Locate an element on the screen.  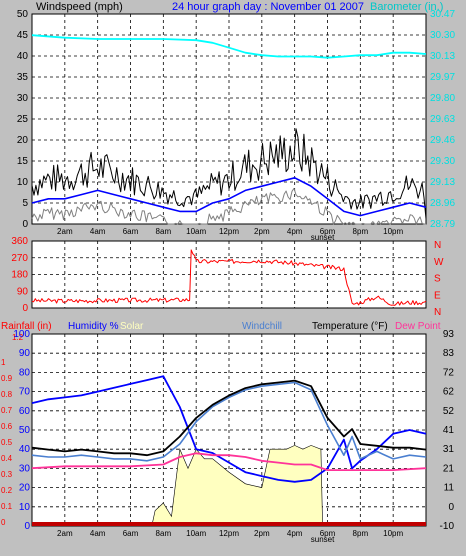
windspeed-tick-15: 15 is located at coordinates (23, 161).